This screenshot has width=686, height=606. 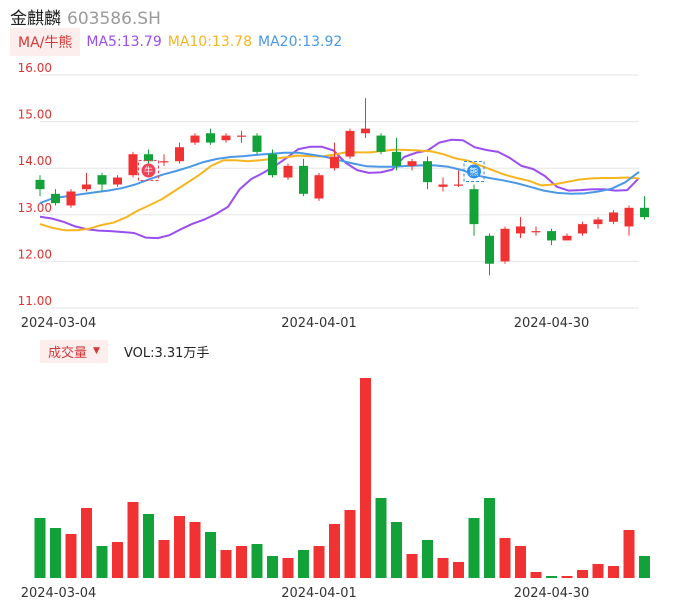 What do you see at coordinates (552, 323) in the screenshot?
I see `date-tick-label: 2024-04-30` at bounding box center [552, 323].